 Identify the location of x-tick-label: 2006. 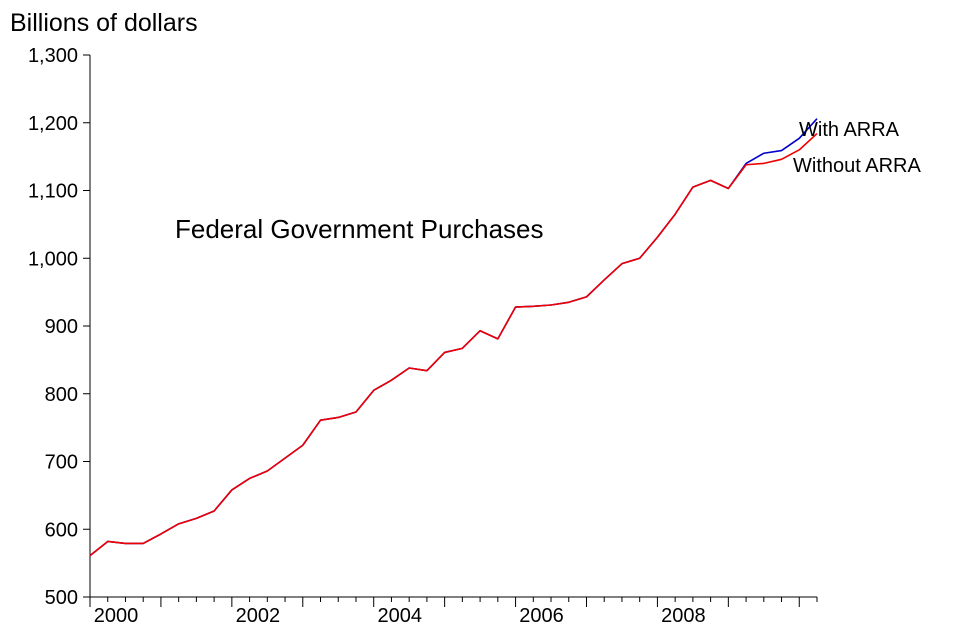
(541, 616).